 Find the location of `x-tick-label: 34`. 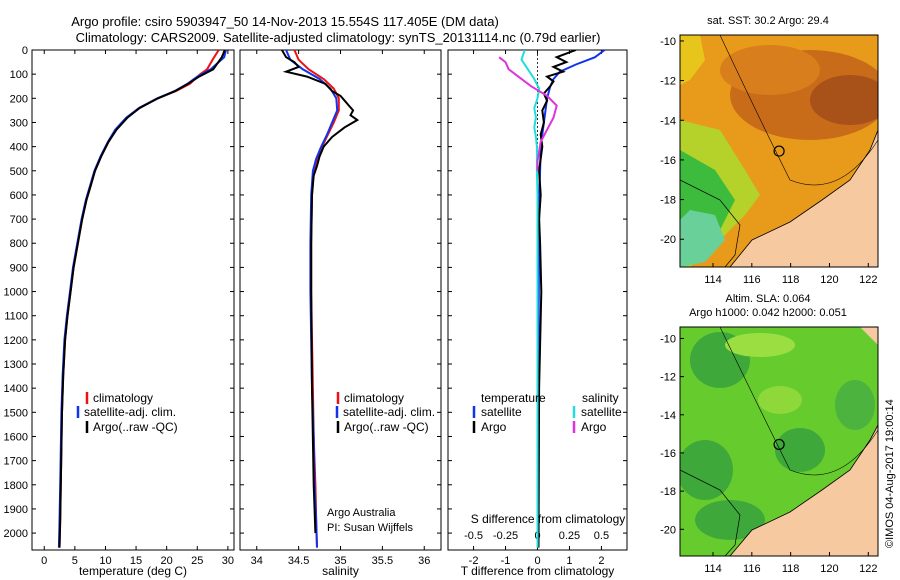

x-tick-label: 34 is located at coordinates (257, 561).